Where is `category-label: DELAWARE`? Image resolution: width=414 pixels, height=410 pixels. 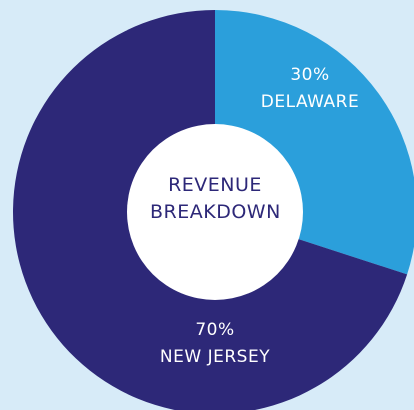 category-label: DELAWARE is located at coordinates (310, 102).